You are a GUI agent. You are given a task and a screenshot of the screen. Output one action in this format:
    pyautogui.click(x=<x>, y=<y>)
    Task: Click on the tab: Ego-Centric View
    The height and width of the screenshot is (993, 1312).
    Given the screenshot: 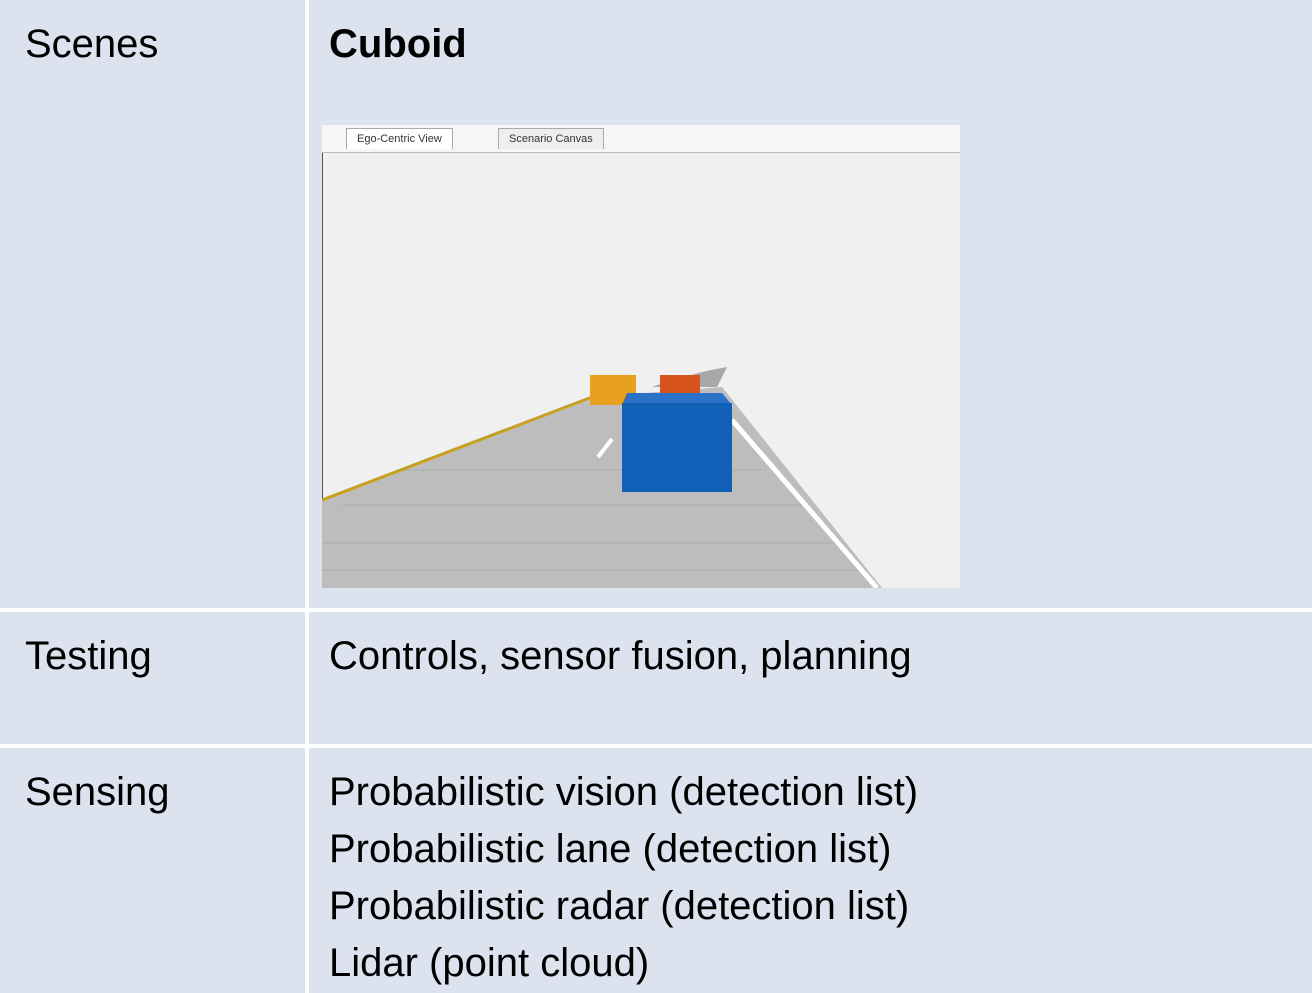 What is the action you would take?
    pyautogui.click(x=399, y=138)
    